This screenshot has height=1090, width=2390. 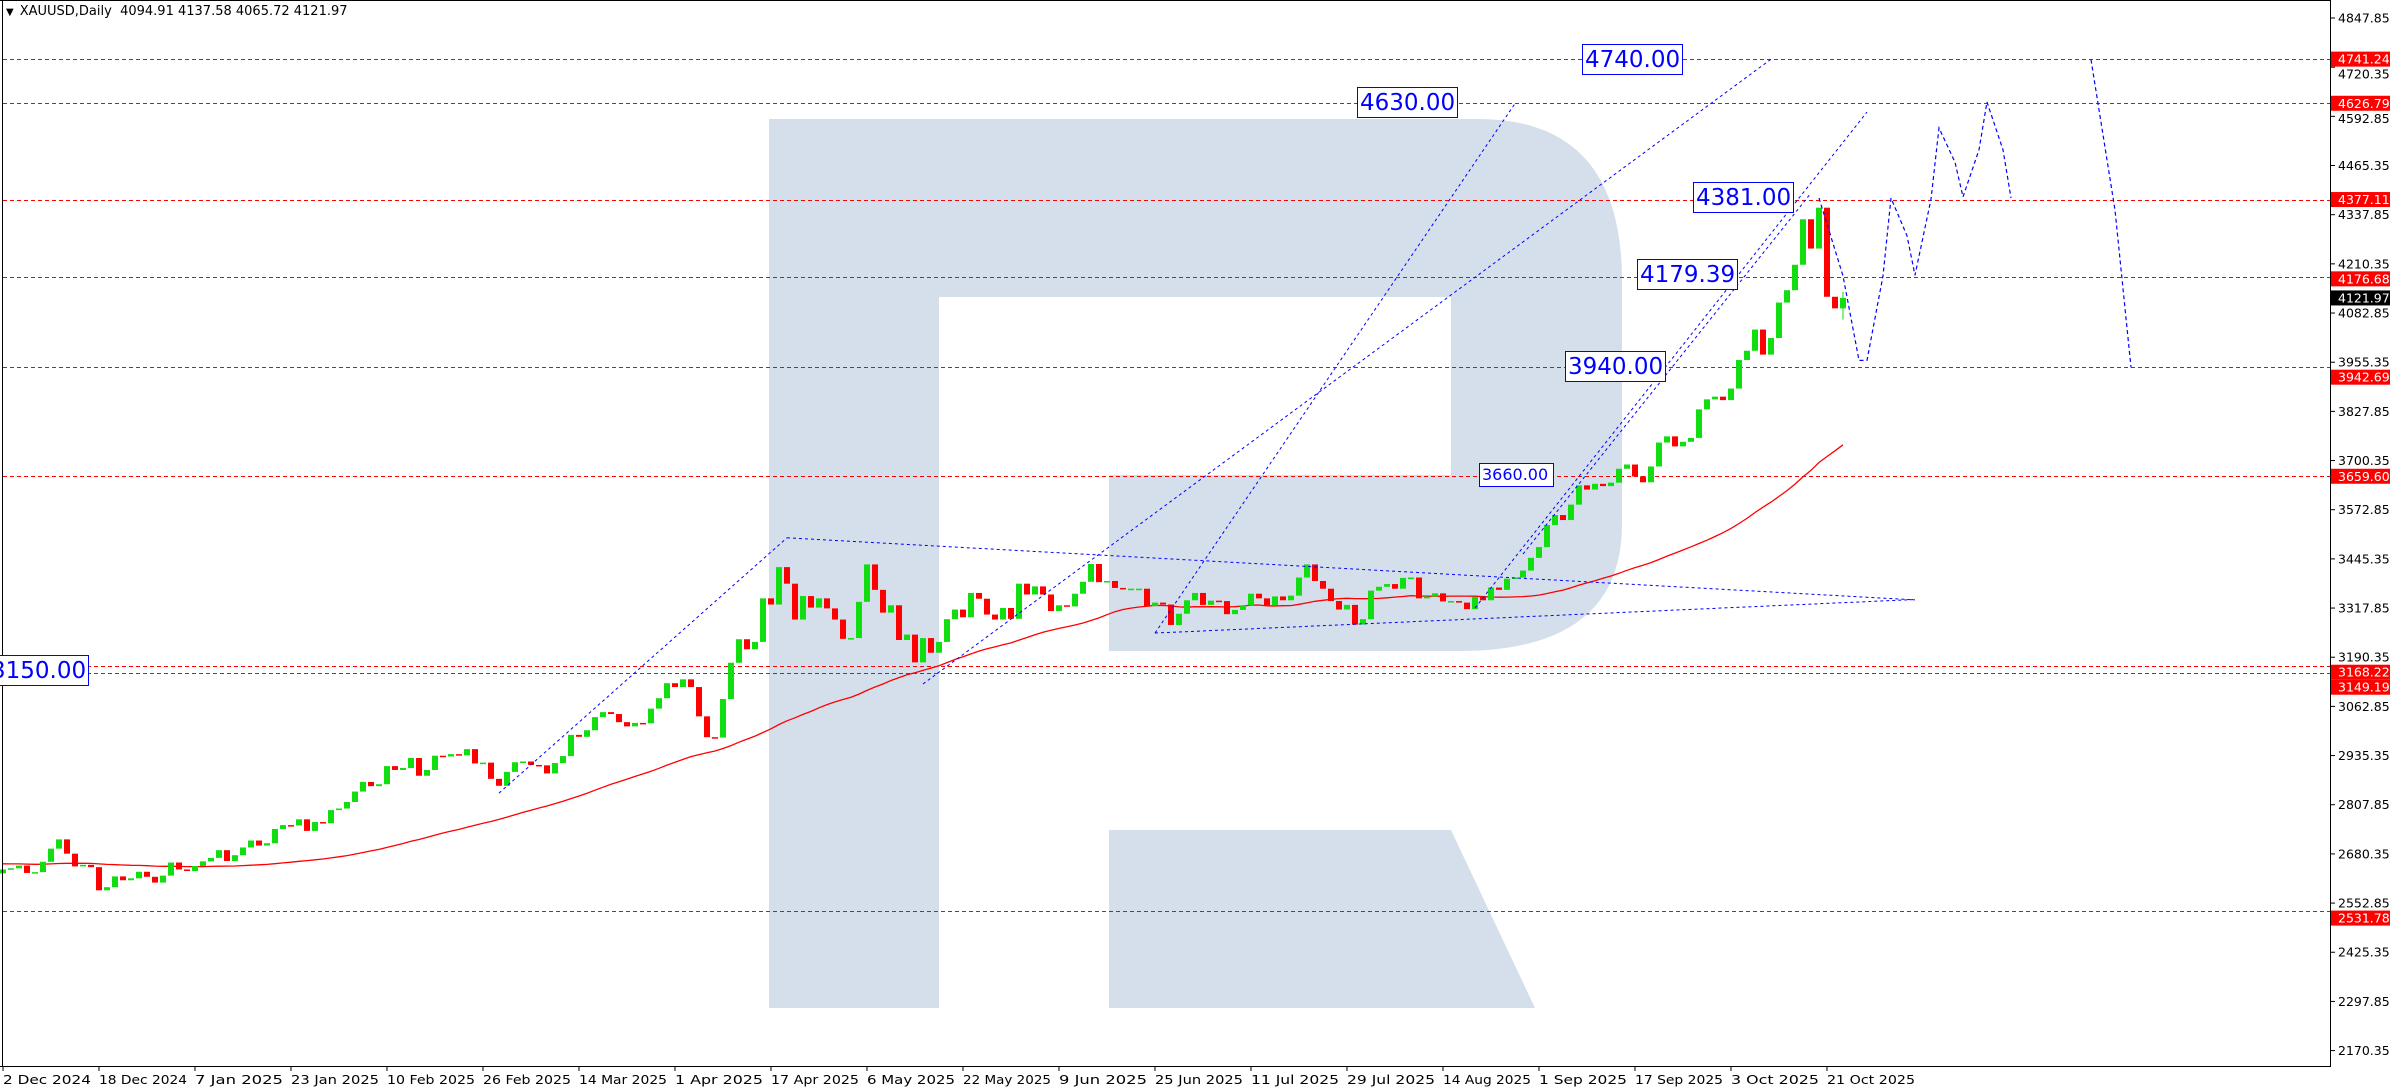 What do you see at coordinates (2364, 199) in the screenshot?
I see `level-price-tag: 4377.11` at bounding box center [2364, 199].